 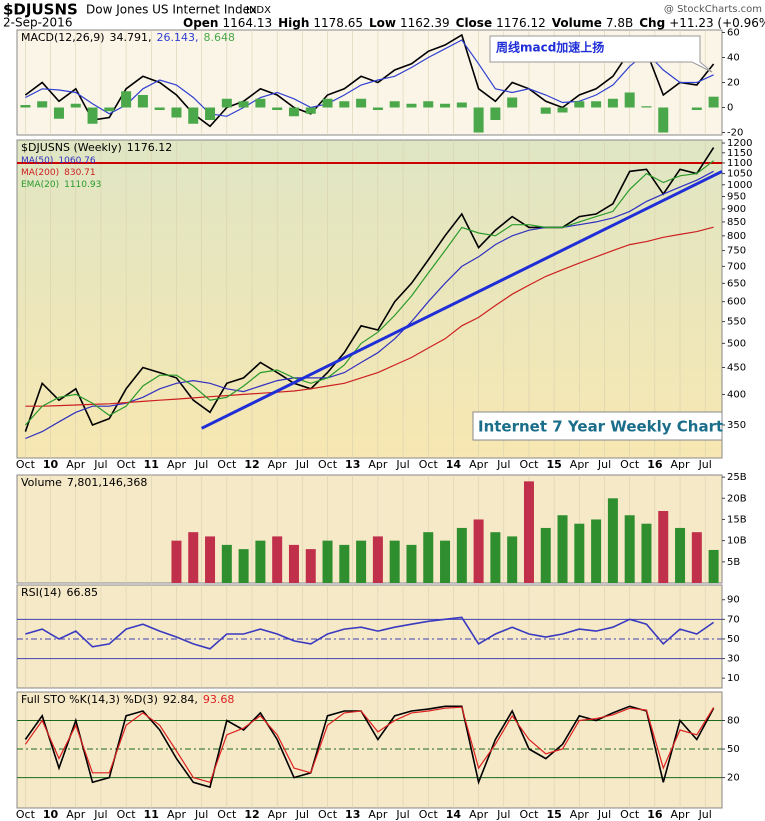 What do you see at coordinates (733, 562) in the screenshot?
I see `y-tick-label: 5B` at bounding box center [733, 562].